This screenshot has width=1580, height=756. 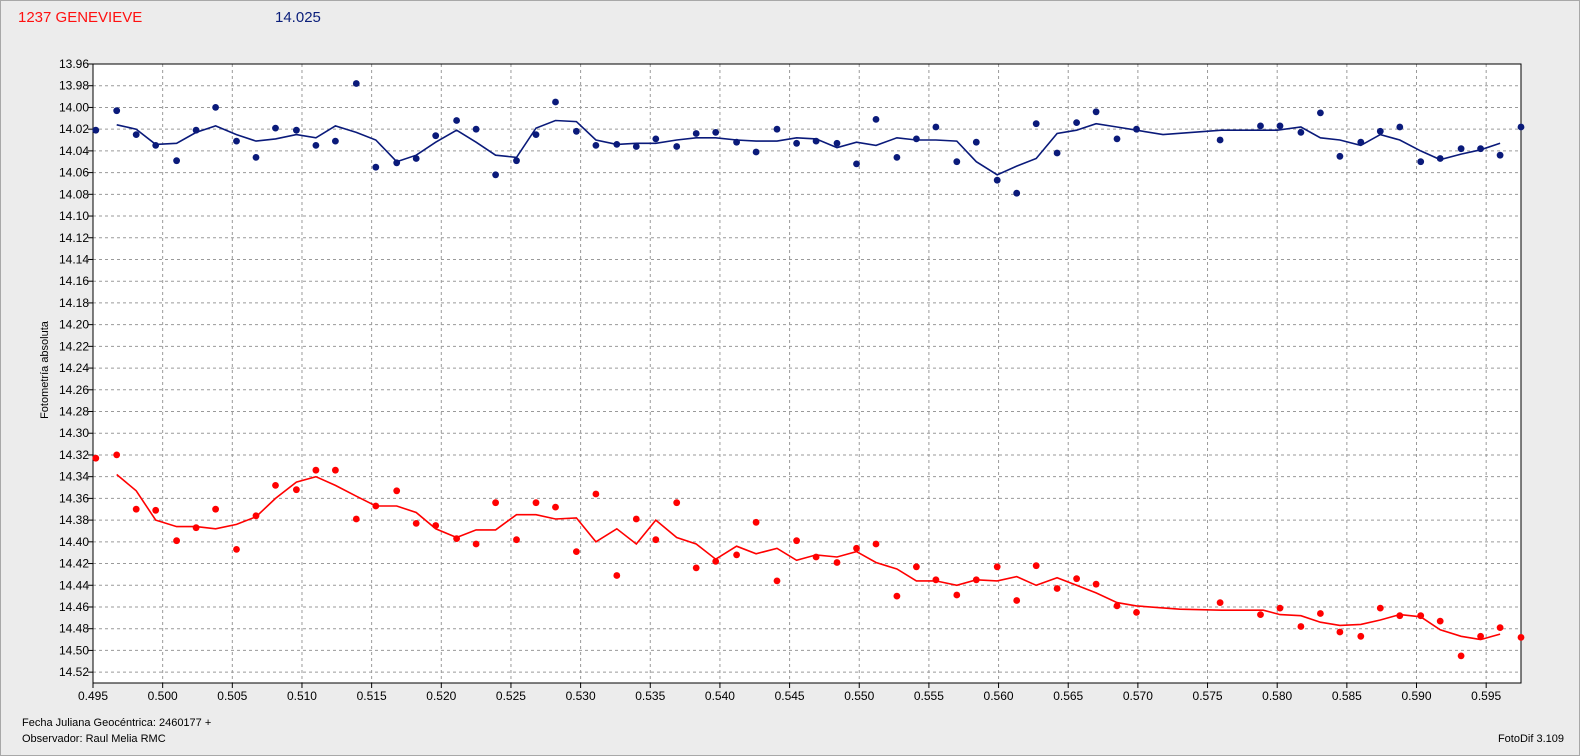 I want to click on y-tick-label: 14.46, so click(x=74, y=607).